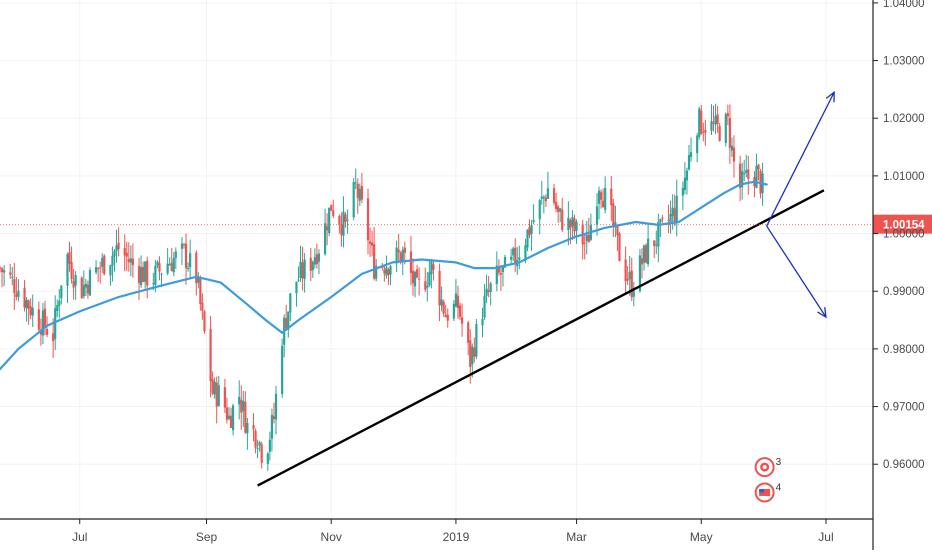 The height and width of the screenshot is (555, 932). Describe the element at coordinates (904, 177) in the screenshot. I see `y-tick-label: 1.01000` at that location.